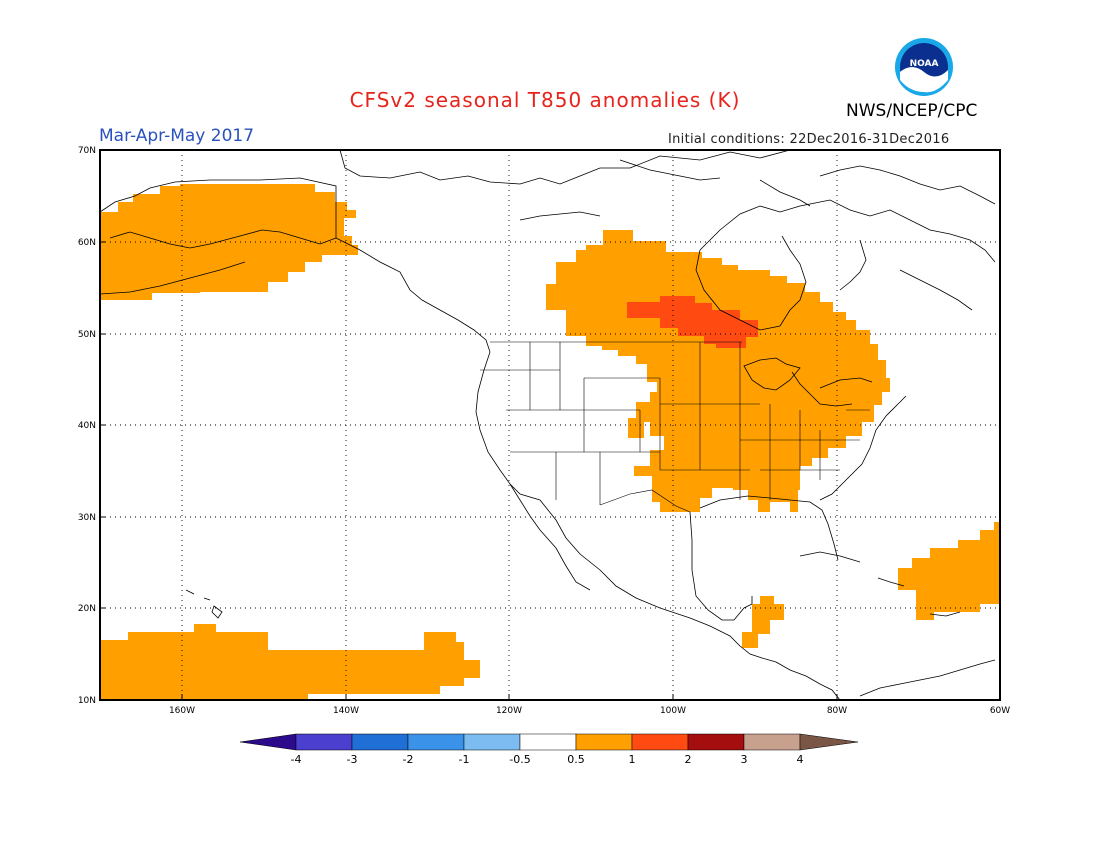  I want to click on anomaly-region-pacific, so click(290, 662).